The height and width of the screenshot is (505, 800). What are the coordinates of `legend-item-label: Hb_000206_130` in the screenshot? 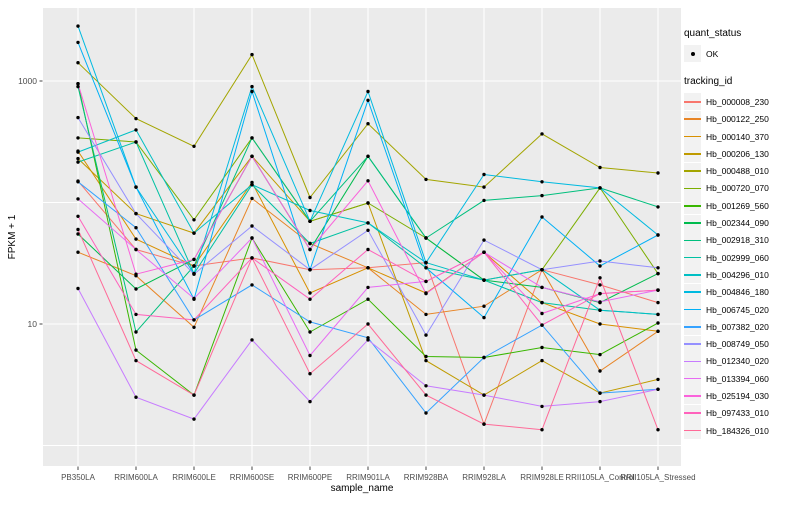 It's located at (737, 153).